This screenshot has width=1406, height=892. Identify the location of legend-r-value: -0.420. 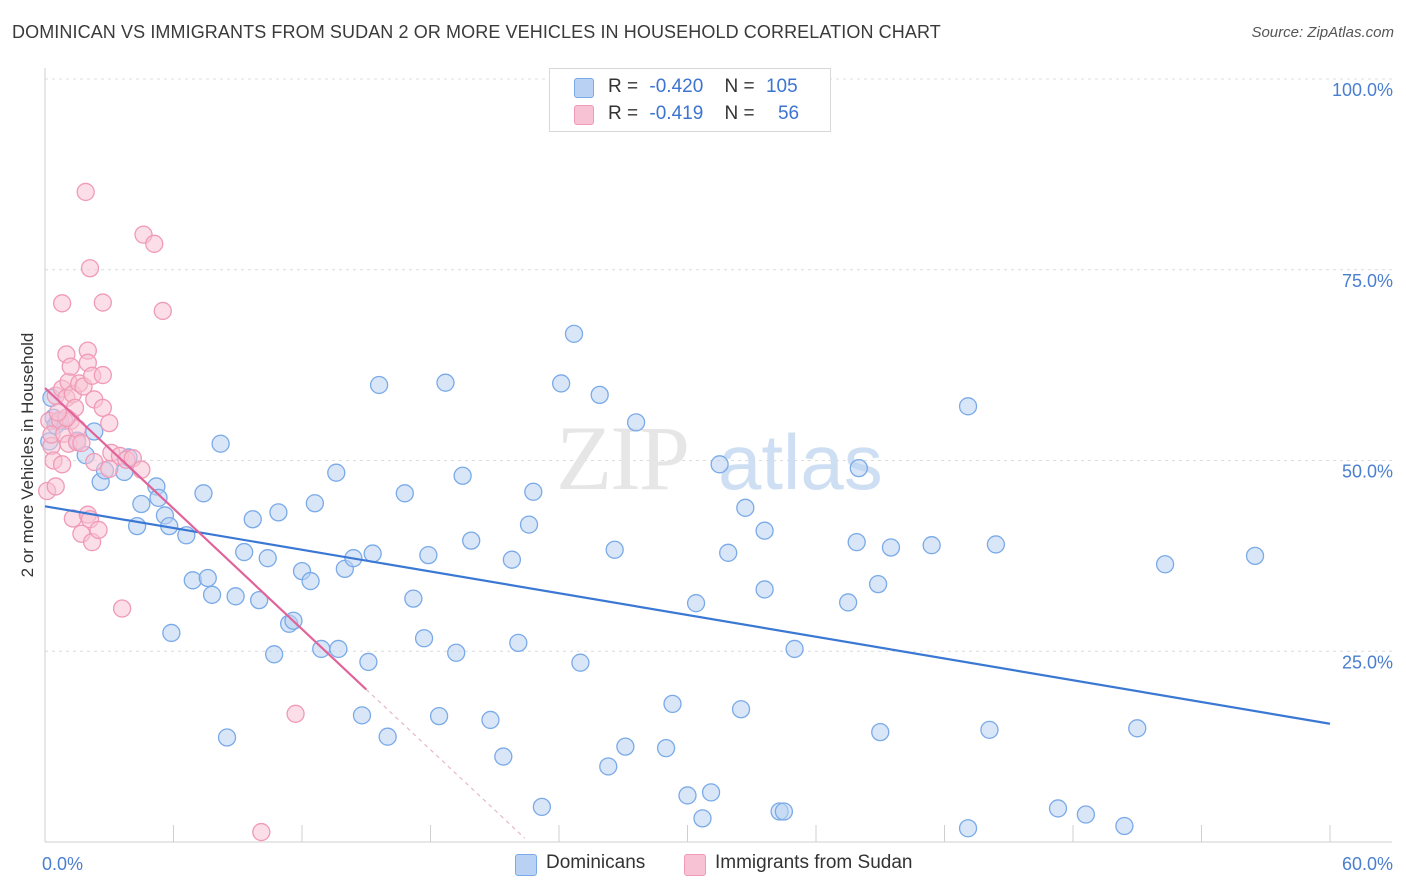
(676, 86).